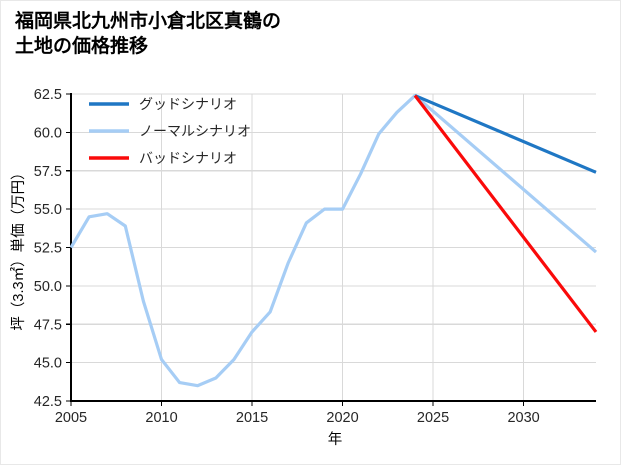  Describe the element at coordinates (161, 418) in the screenshot. I see `x-tick-label: 2010` at that location.